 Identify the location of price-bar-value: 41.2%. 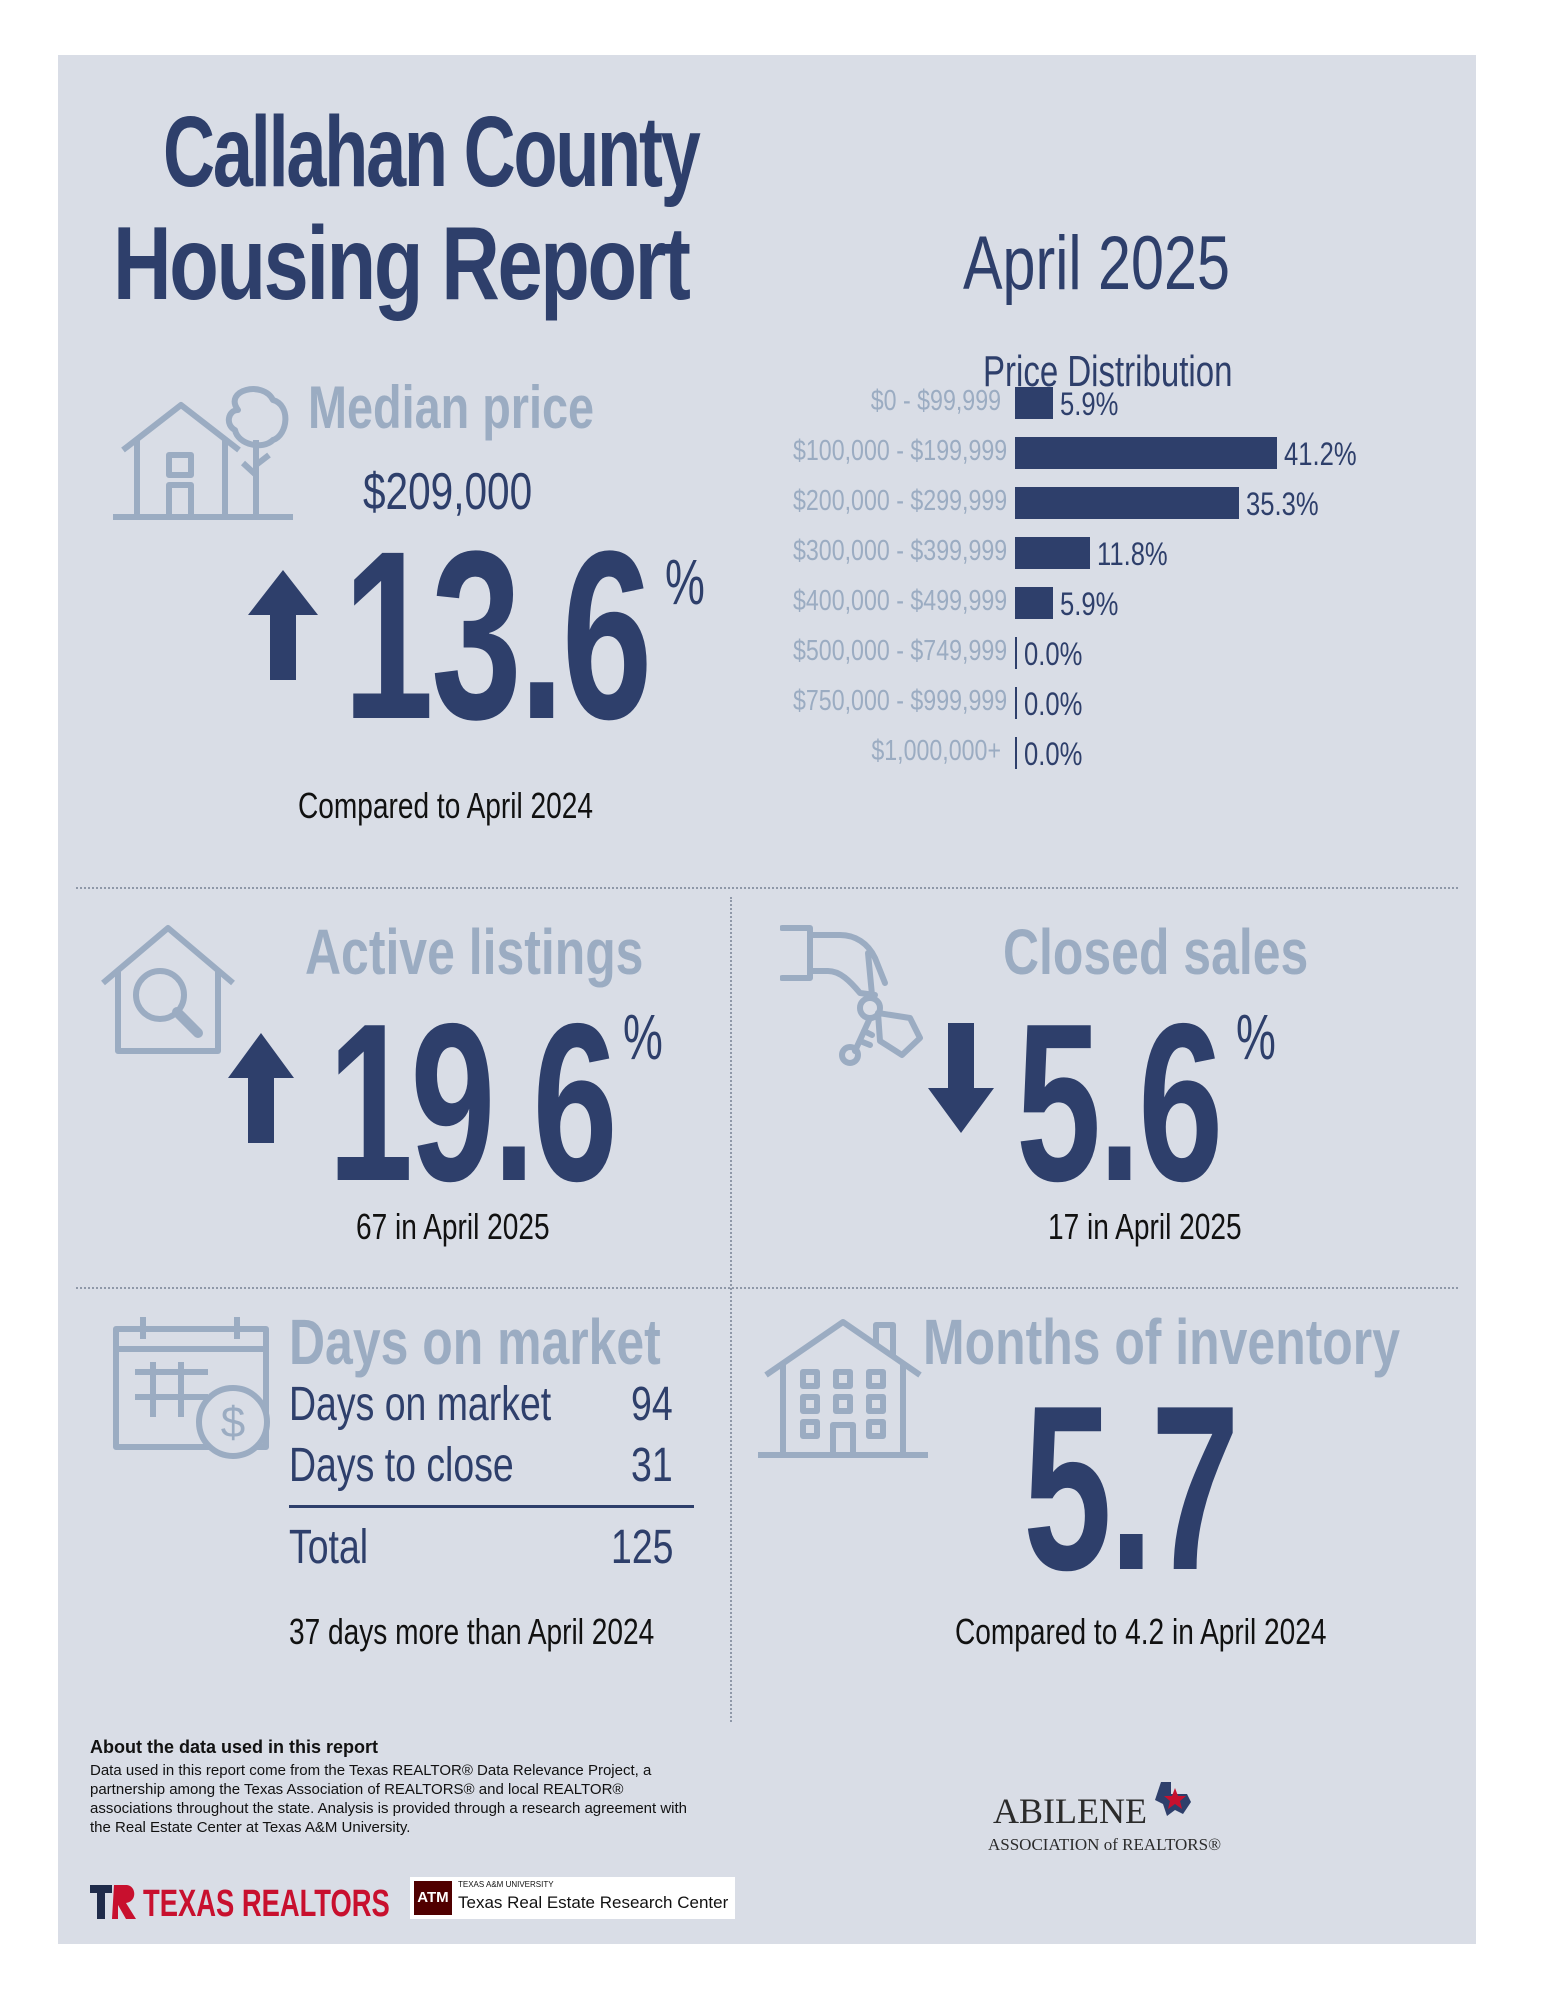
(1320, 454).